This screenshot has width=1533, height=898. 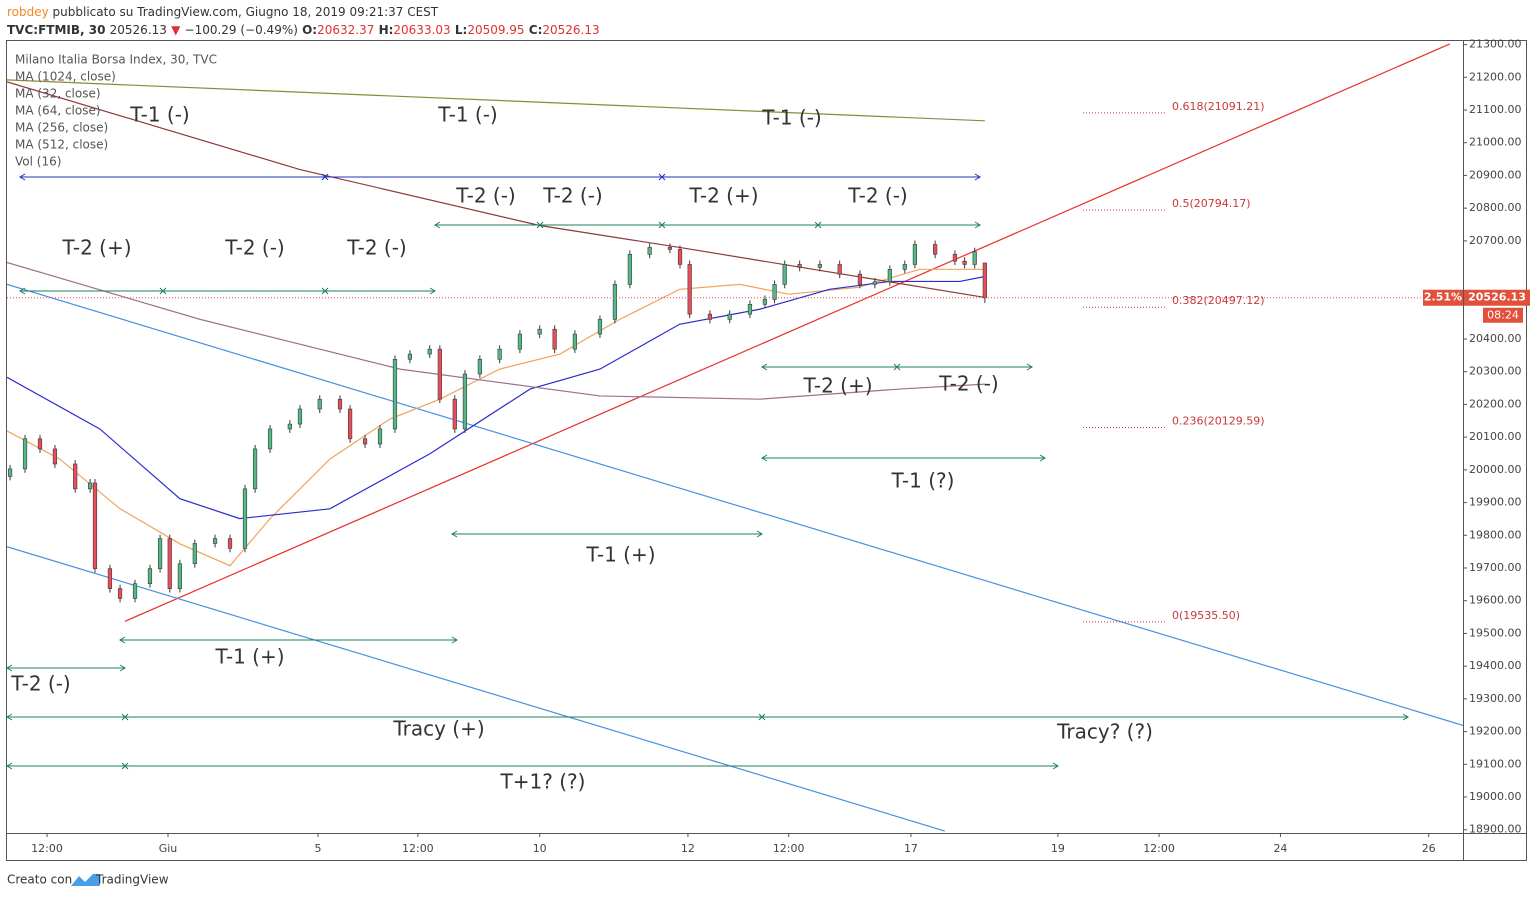 What do you see at coordinates (1104, 732) in the screenshot?
I see `annotation: Tracy? (?)` at bounding box center [1104, 732].